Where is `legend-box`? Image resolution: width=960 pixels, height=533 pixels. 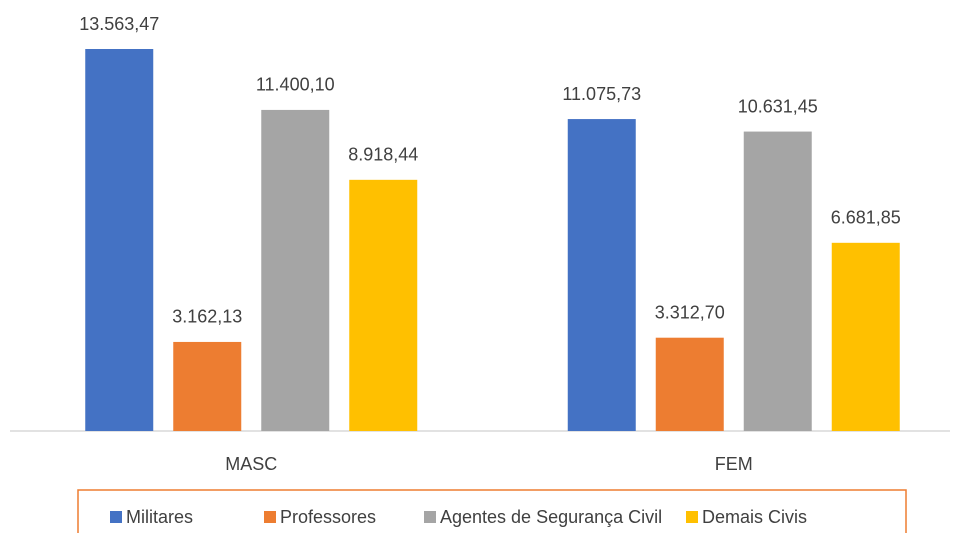 legend-box is located at coordinates (492, 511).